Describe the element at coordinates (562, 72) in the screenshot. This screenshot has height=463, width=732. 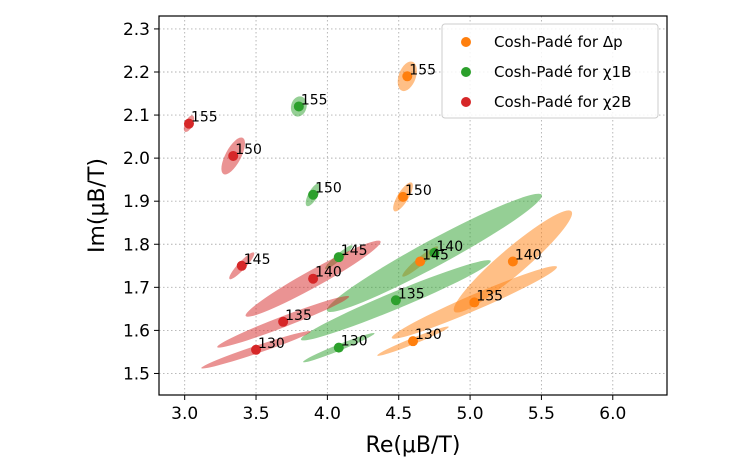
I see `legend-entry: Cosh-Padé for χ1B` at that location.